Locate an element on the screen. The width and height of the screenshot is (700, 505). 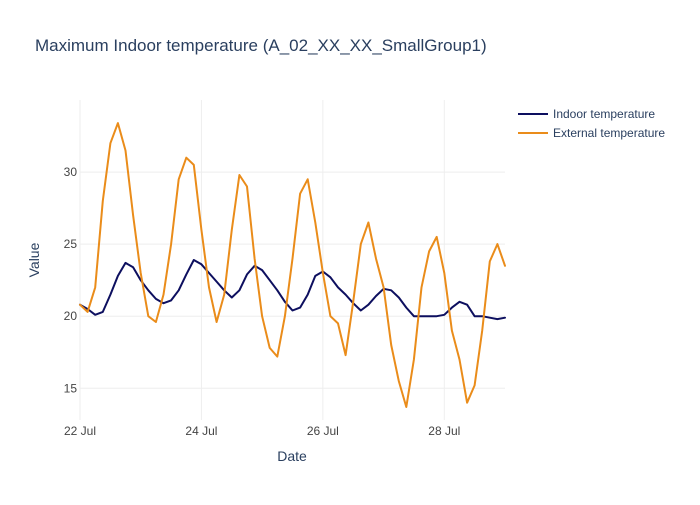
legend: Indoor temperature External temperature is located at coordinates (591, 123).